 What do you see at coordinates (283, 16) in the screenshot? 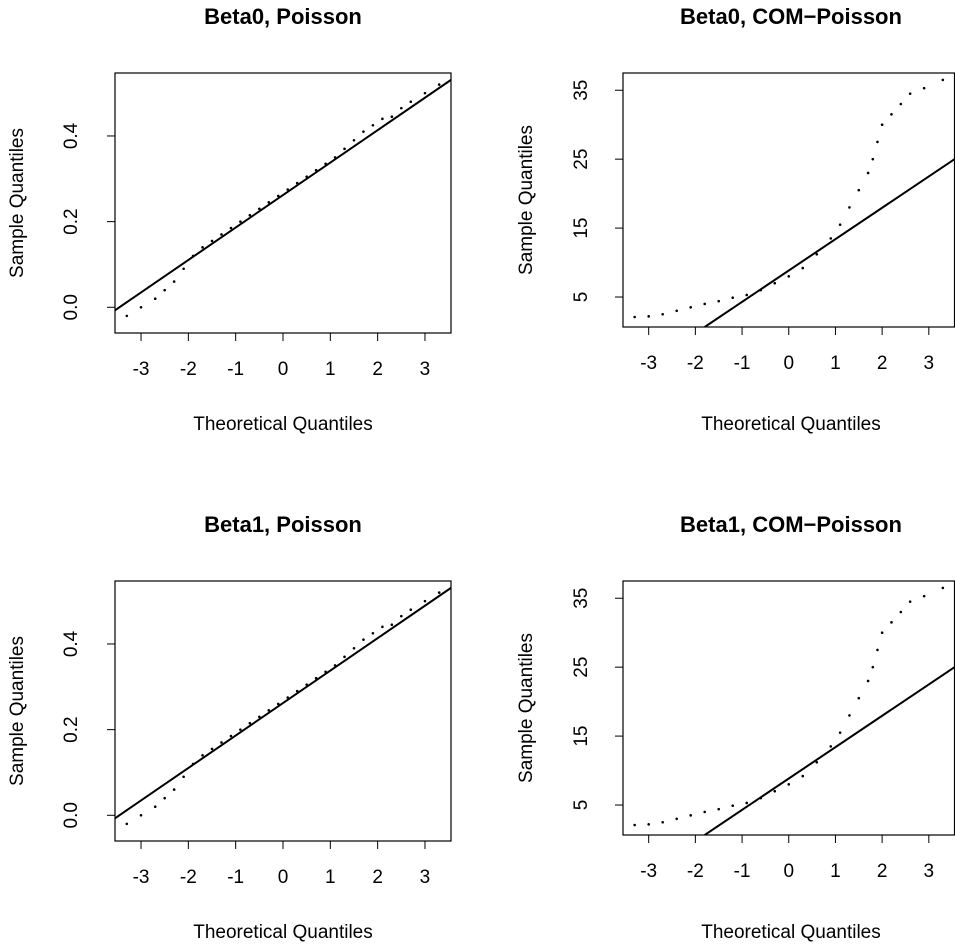
I see `chart-title: Beta0, Poisson` at bounding box center [283, 16].